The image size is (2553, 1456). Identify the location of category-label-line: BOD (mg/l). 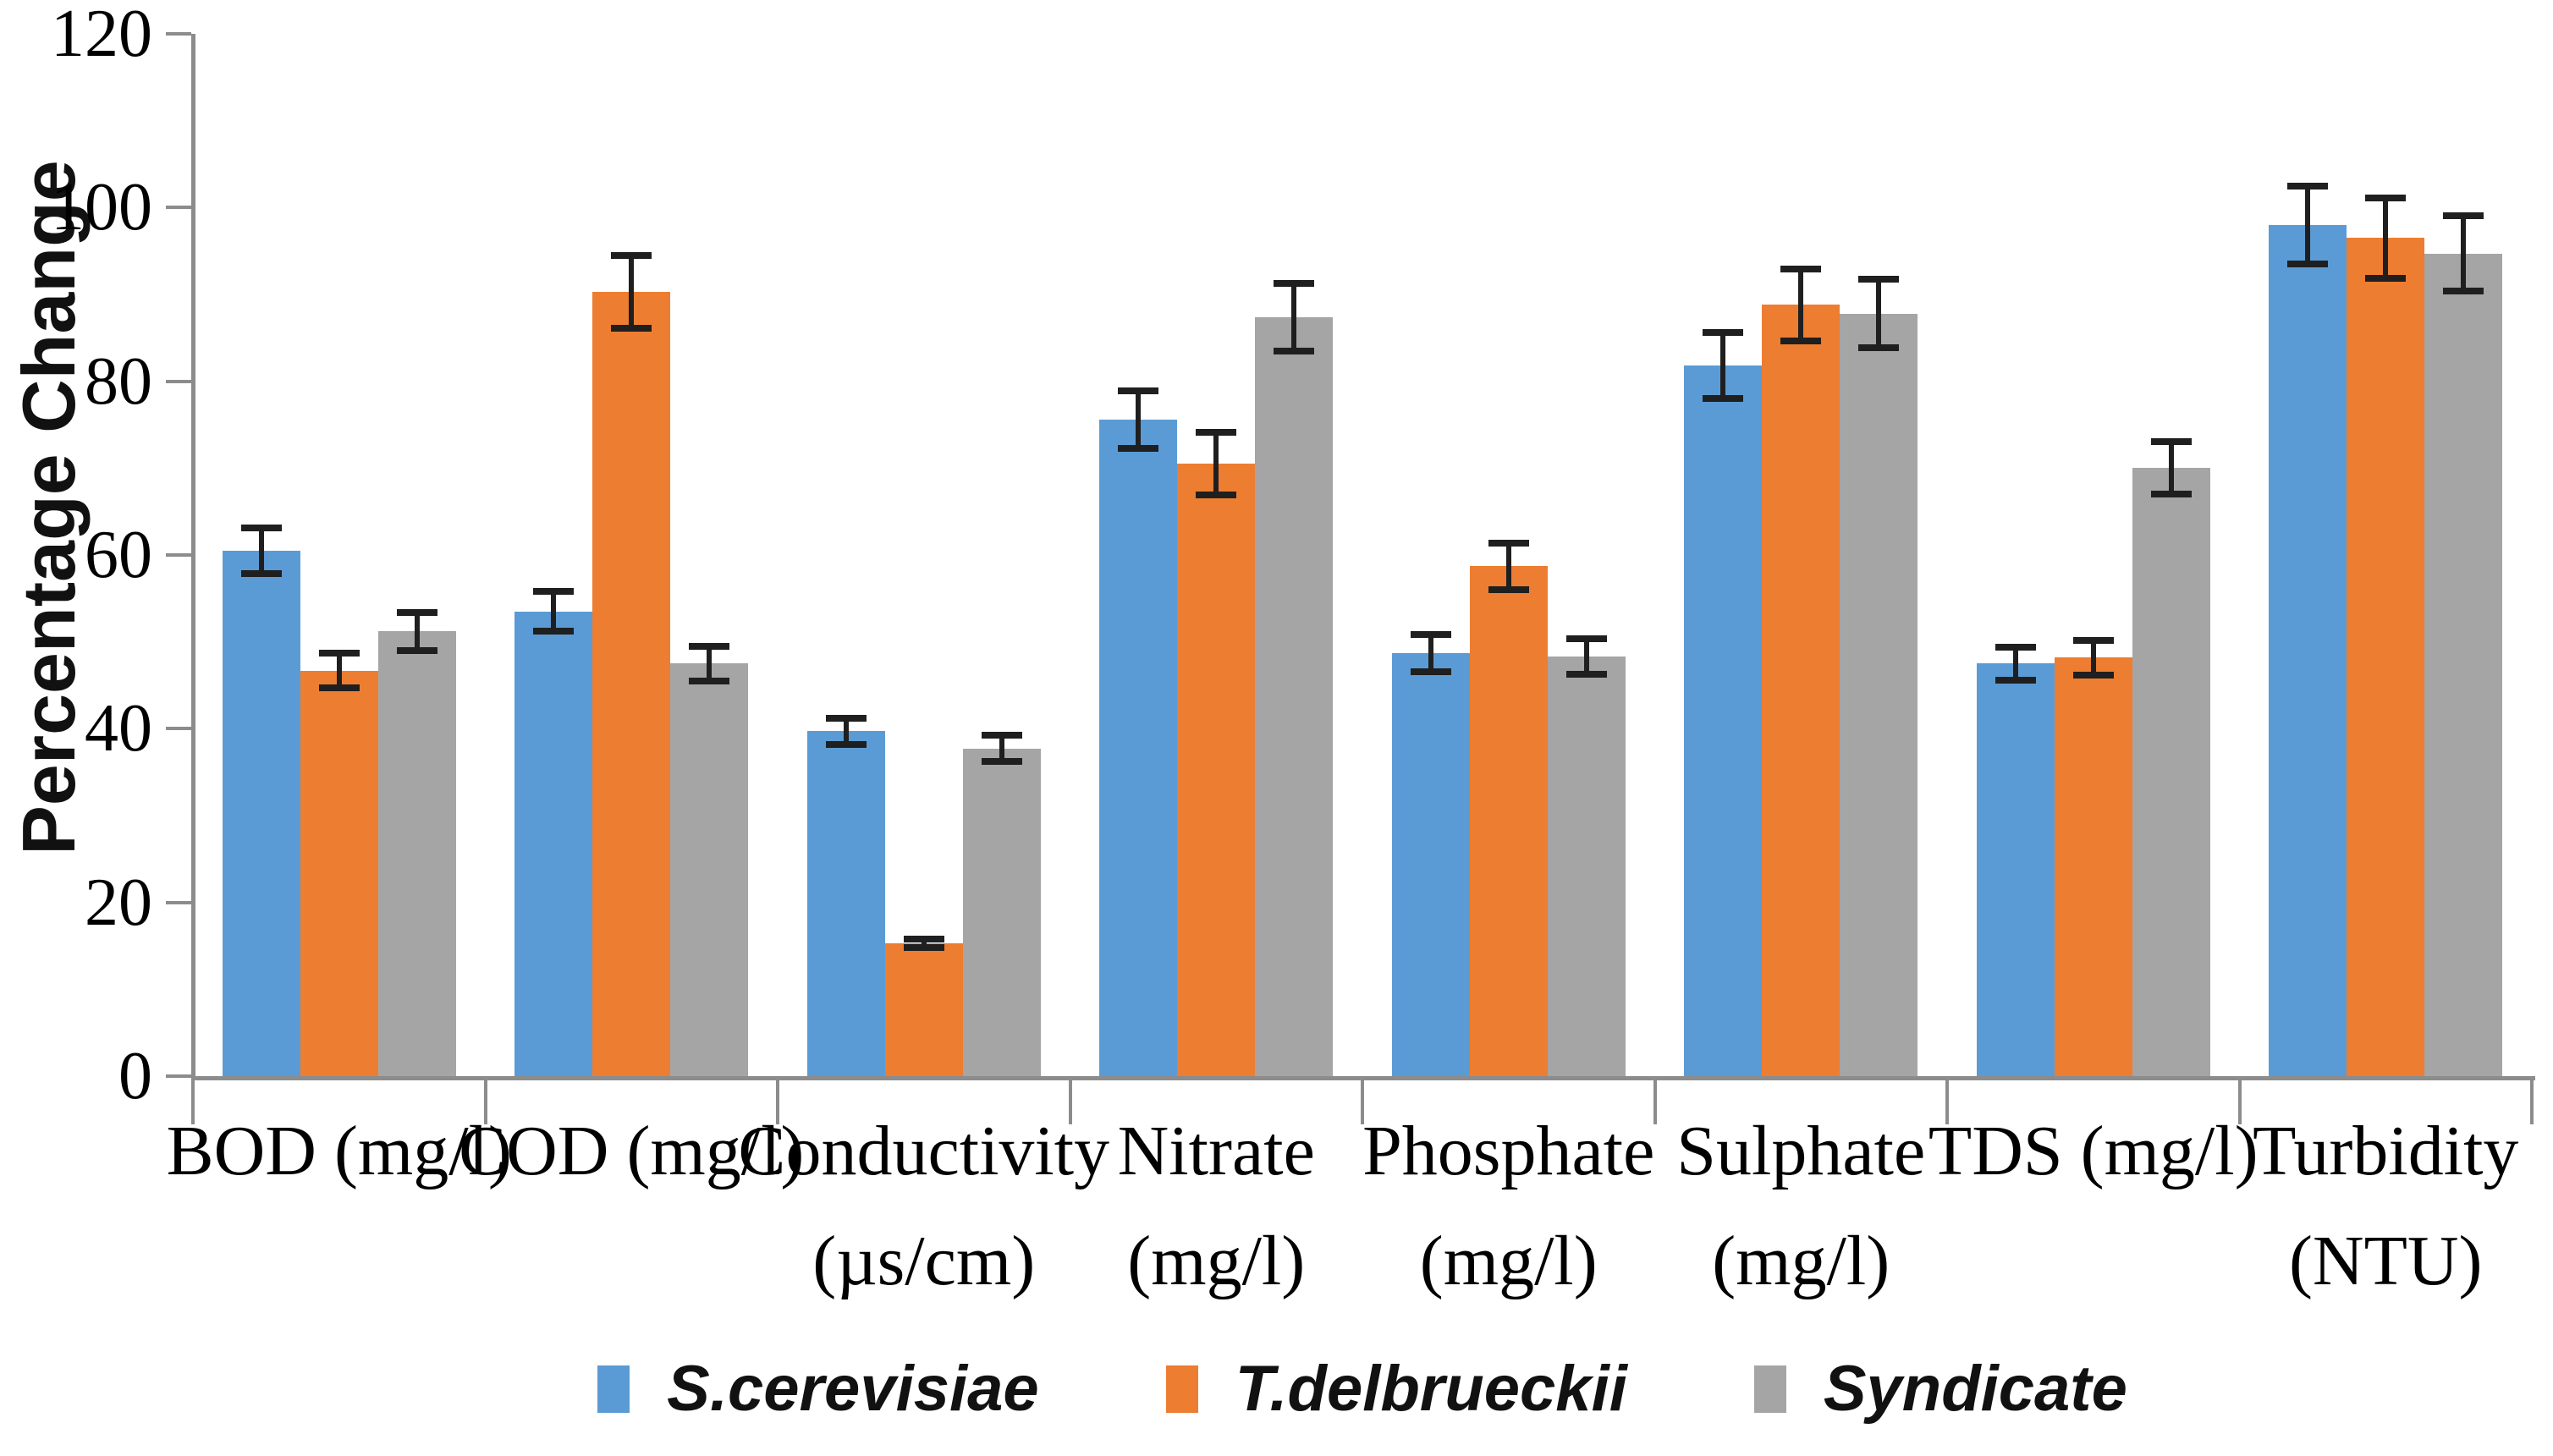
(339, 1151).